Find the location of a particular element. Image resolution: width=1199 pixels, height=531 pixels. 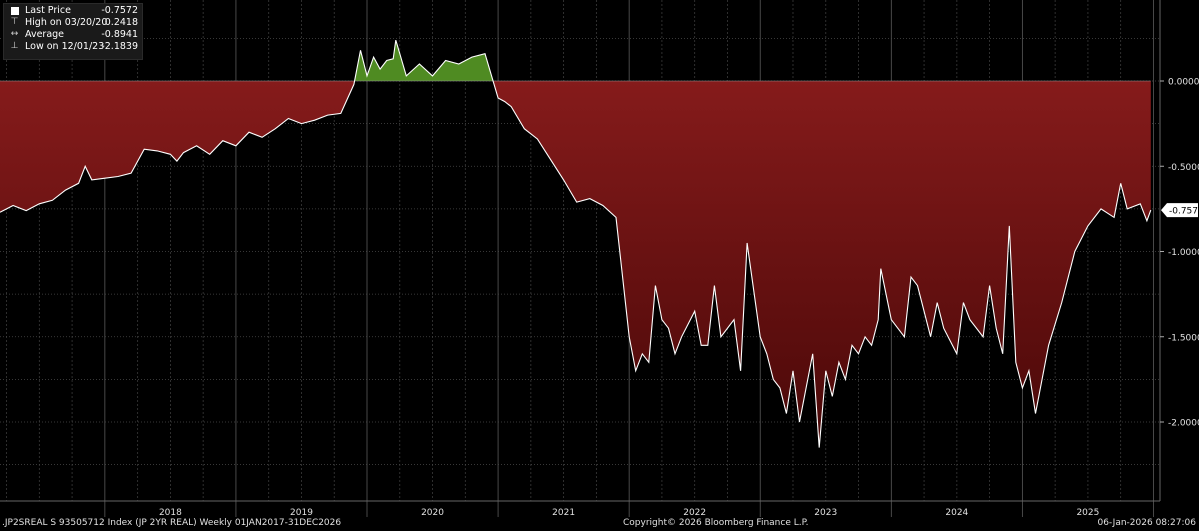

legend-row-average: ↔ Average -0.8941 is located at coordinates (73, 35).